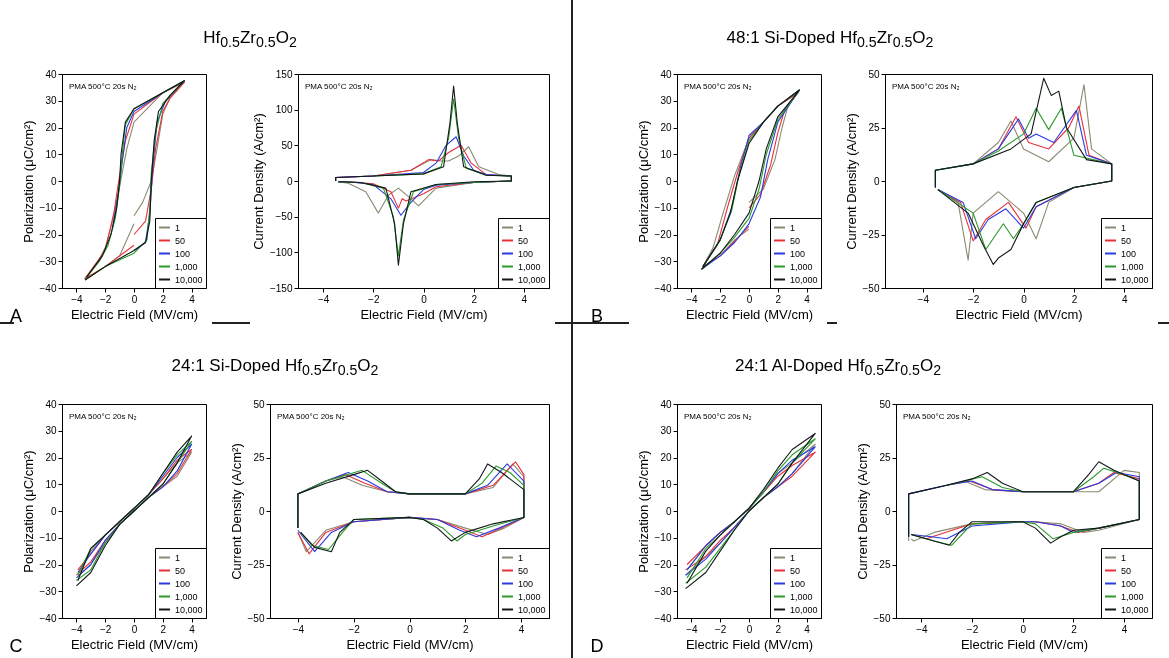 This screenshot has width=1169, height=658. I want to click on y-tick-label: −25, so click(882, 564).